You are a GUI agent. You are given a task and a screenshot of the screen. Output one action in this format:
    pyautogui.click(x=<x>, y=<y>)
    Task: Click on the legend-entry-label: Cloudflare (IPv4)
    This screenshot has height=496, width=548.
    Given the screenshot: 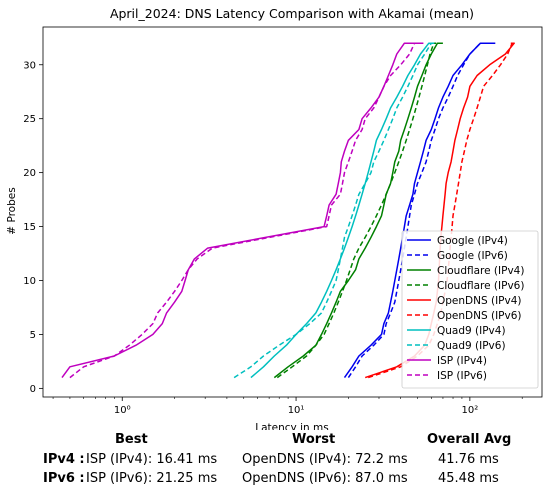 What is the action you would take?
    pyautogui.click(x=480, y=271)
    